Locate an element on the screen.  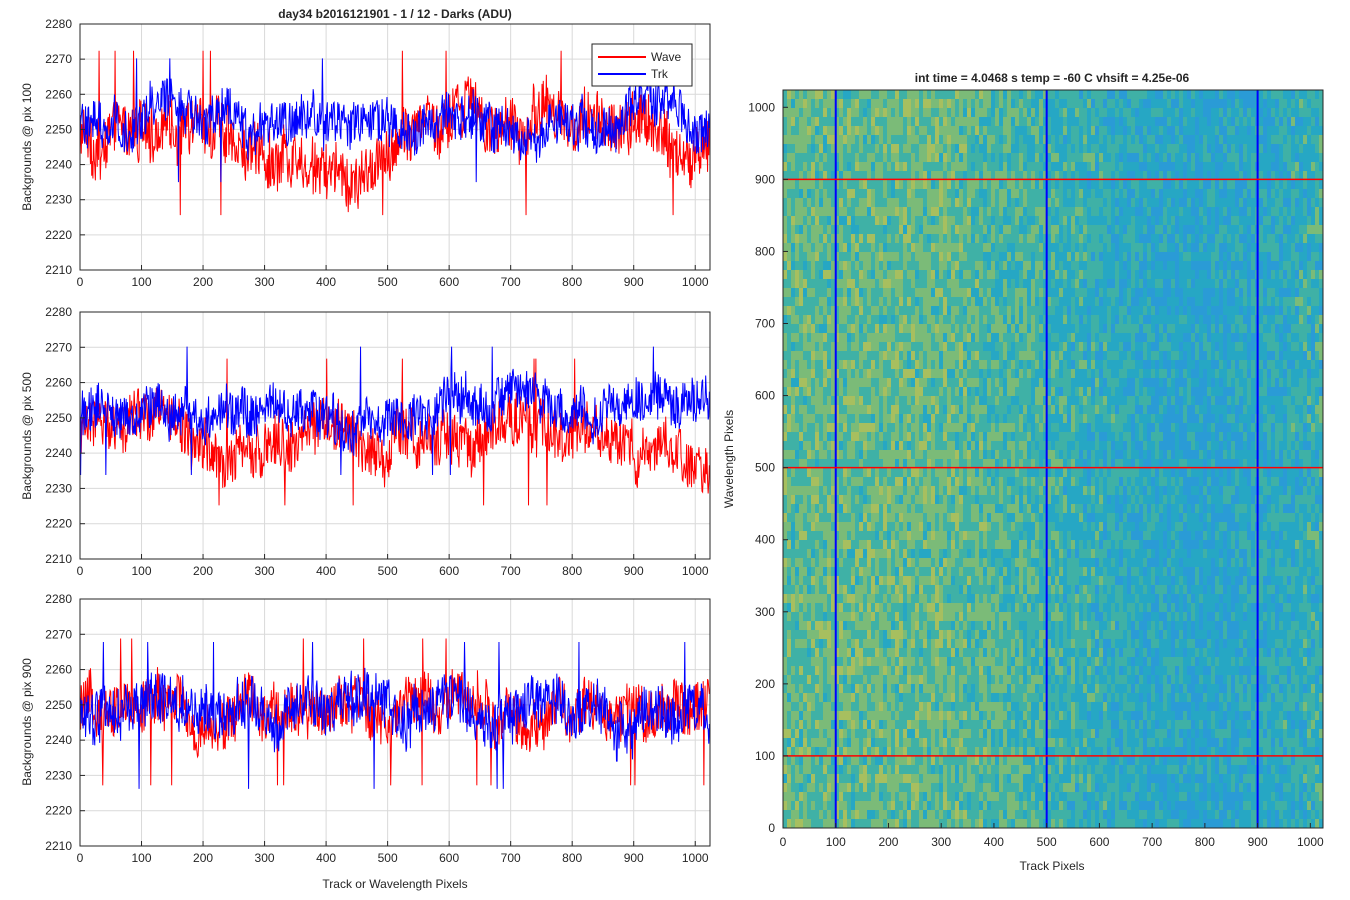
xtick-label: 400 is located at coordinates (326, 571).